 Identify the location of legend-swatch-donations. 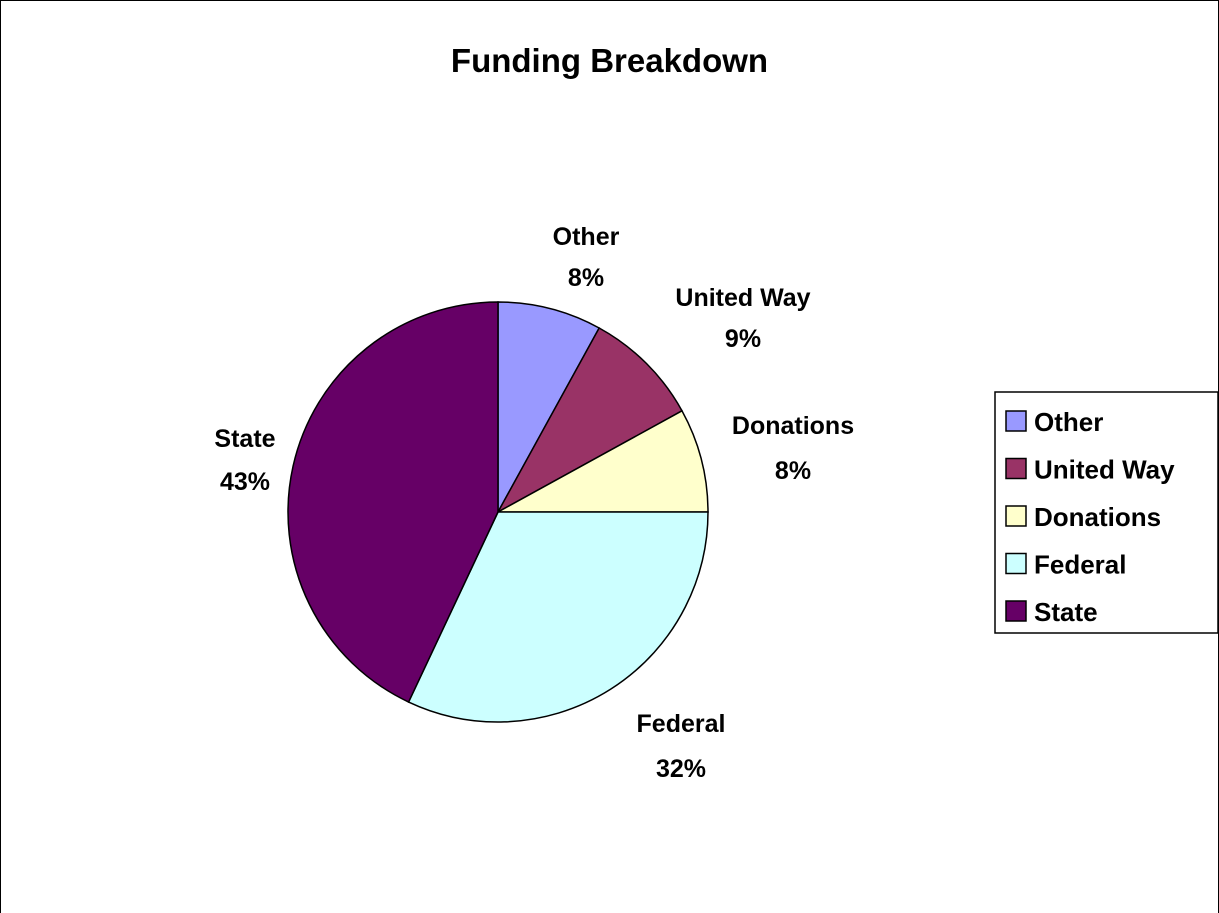
(1016, 516).